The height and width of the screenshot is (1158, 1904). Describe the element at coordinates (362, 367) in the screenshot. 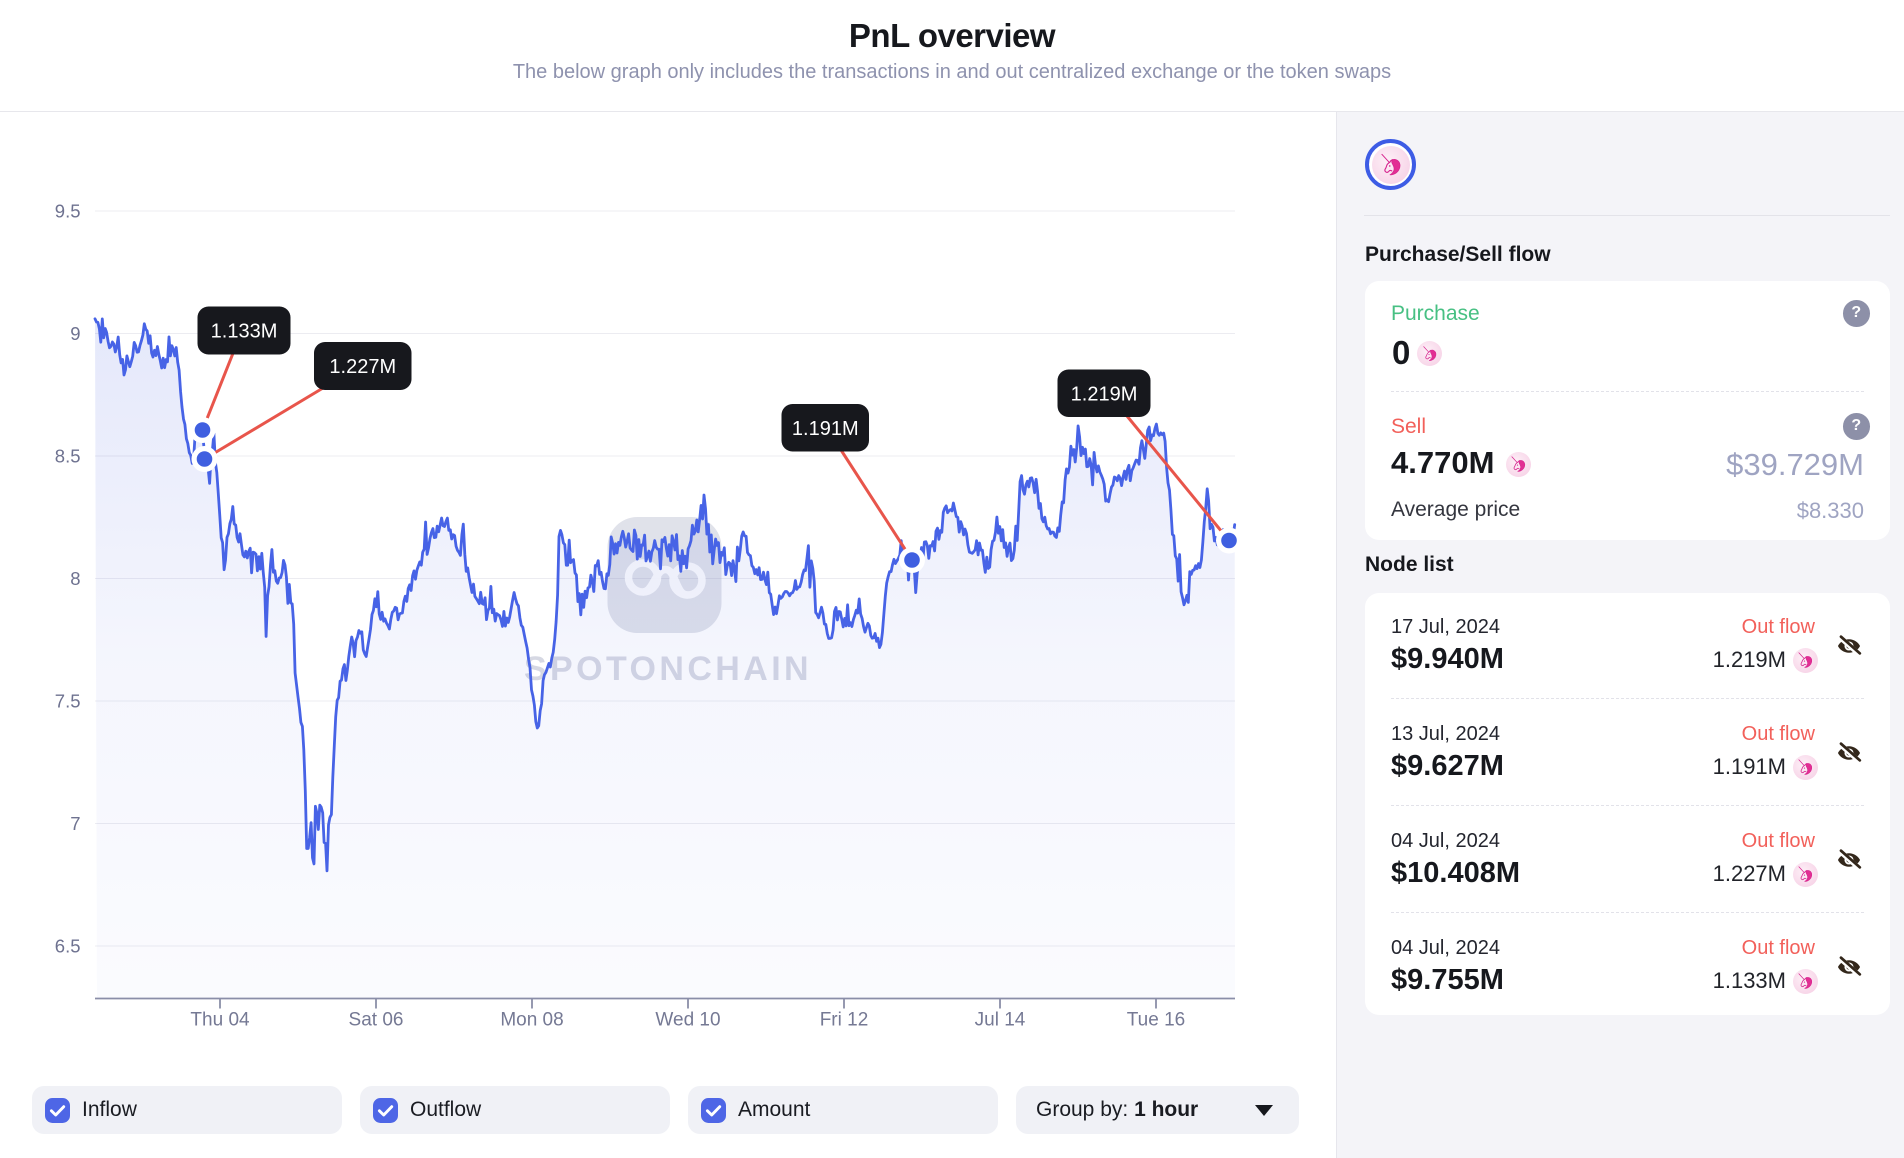

I see `svg-text: 1.227M` at that location.